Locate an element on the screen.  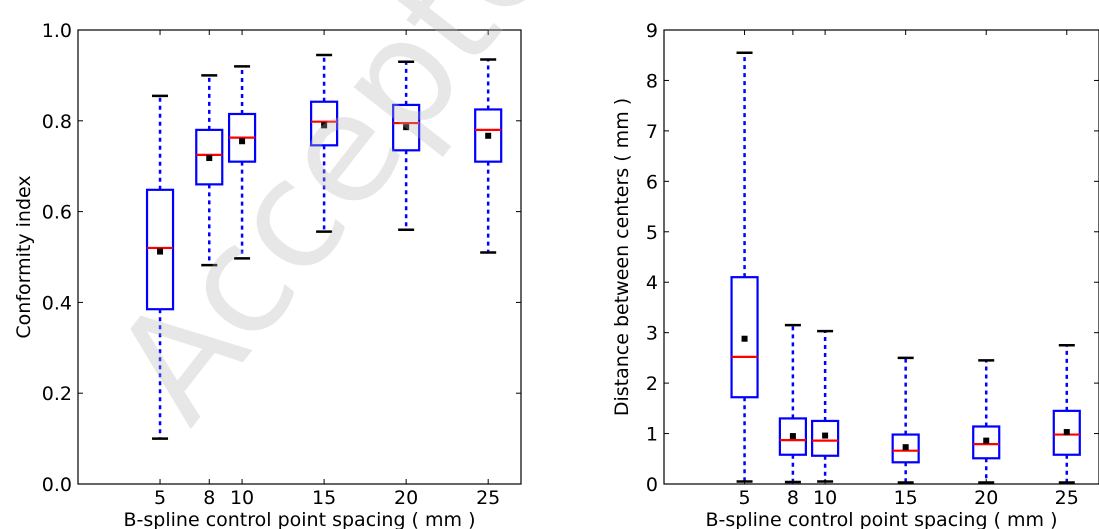
y-tick-label: 3 is located at coordinates (652, 334).